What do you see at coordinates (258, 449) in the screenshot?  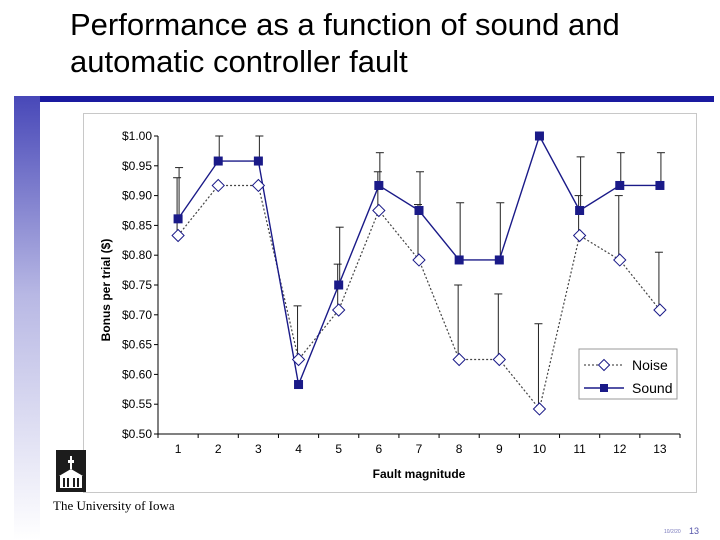 I see `x-tick-label: 3` at bounding box center [258, 449].